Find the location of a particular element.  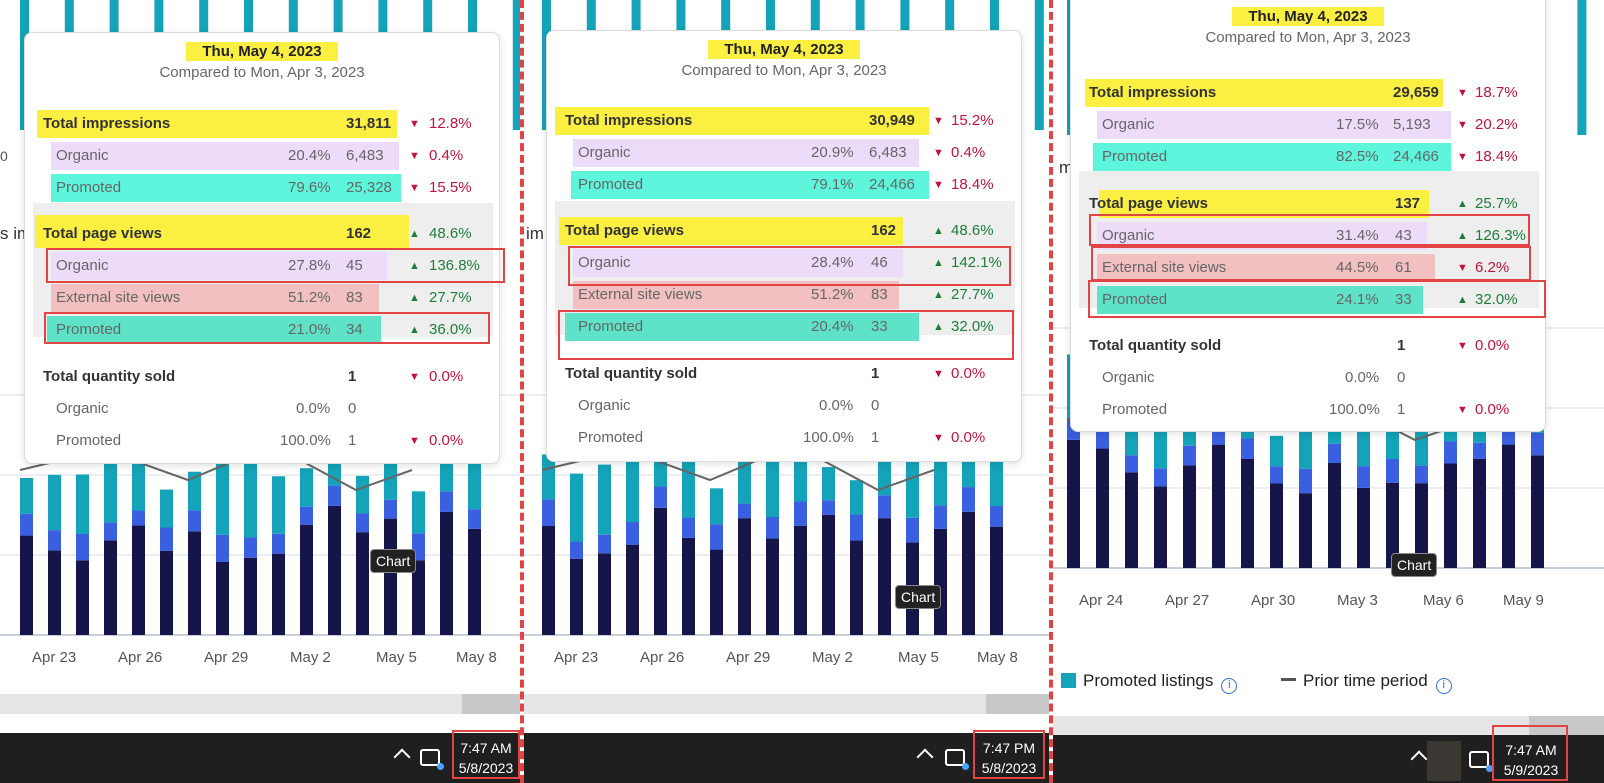

row-delta: 25.7% is located at coordinates (1496, 203).